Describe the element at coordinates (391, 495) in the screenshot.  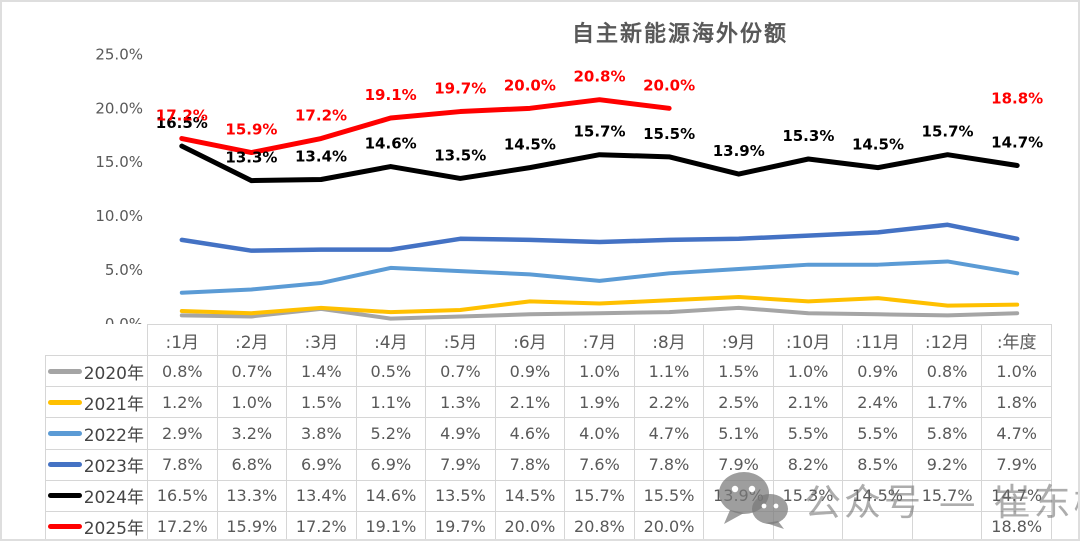
I see `table-cell: 14.6%` at that location.